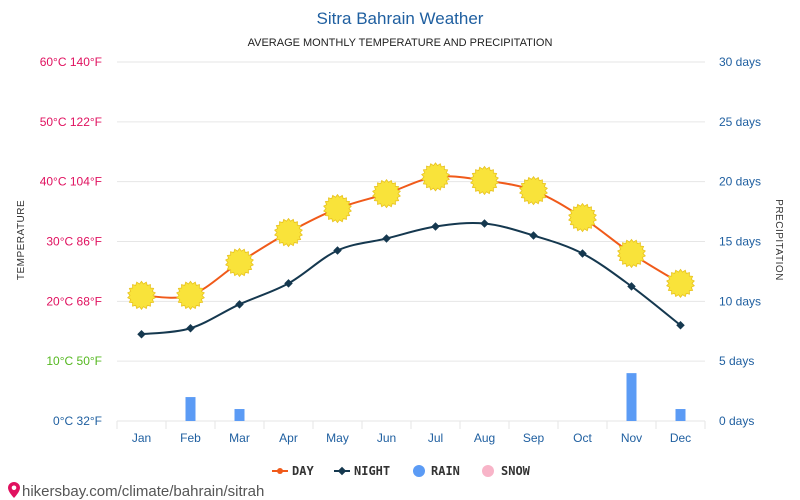 Image resolution: width=800 pixels, height=500 pixels. I want to click on chart-title: Sitra Bahrain Weather, so click(400, 18).